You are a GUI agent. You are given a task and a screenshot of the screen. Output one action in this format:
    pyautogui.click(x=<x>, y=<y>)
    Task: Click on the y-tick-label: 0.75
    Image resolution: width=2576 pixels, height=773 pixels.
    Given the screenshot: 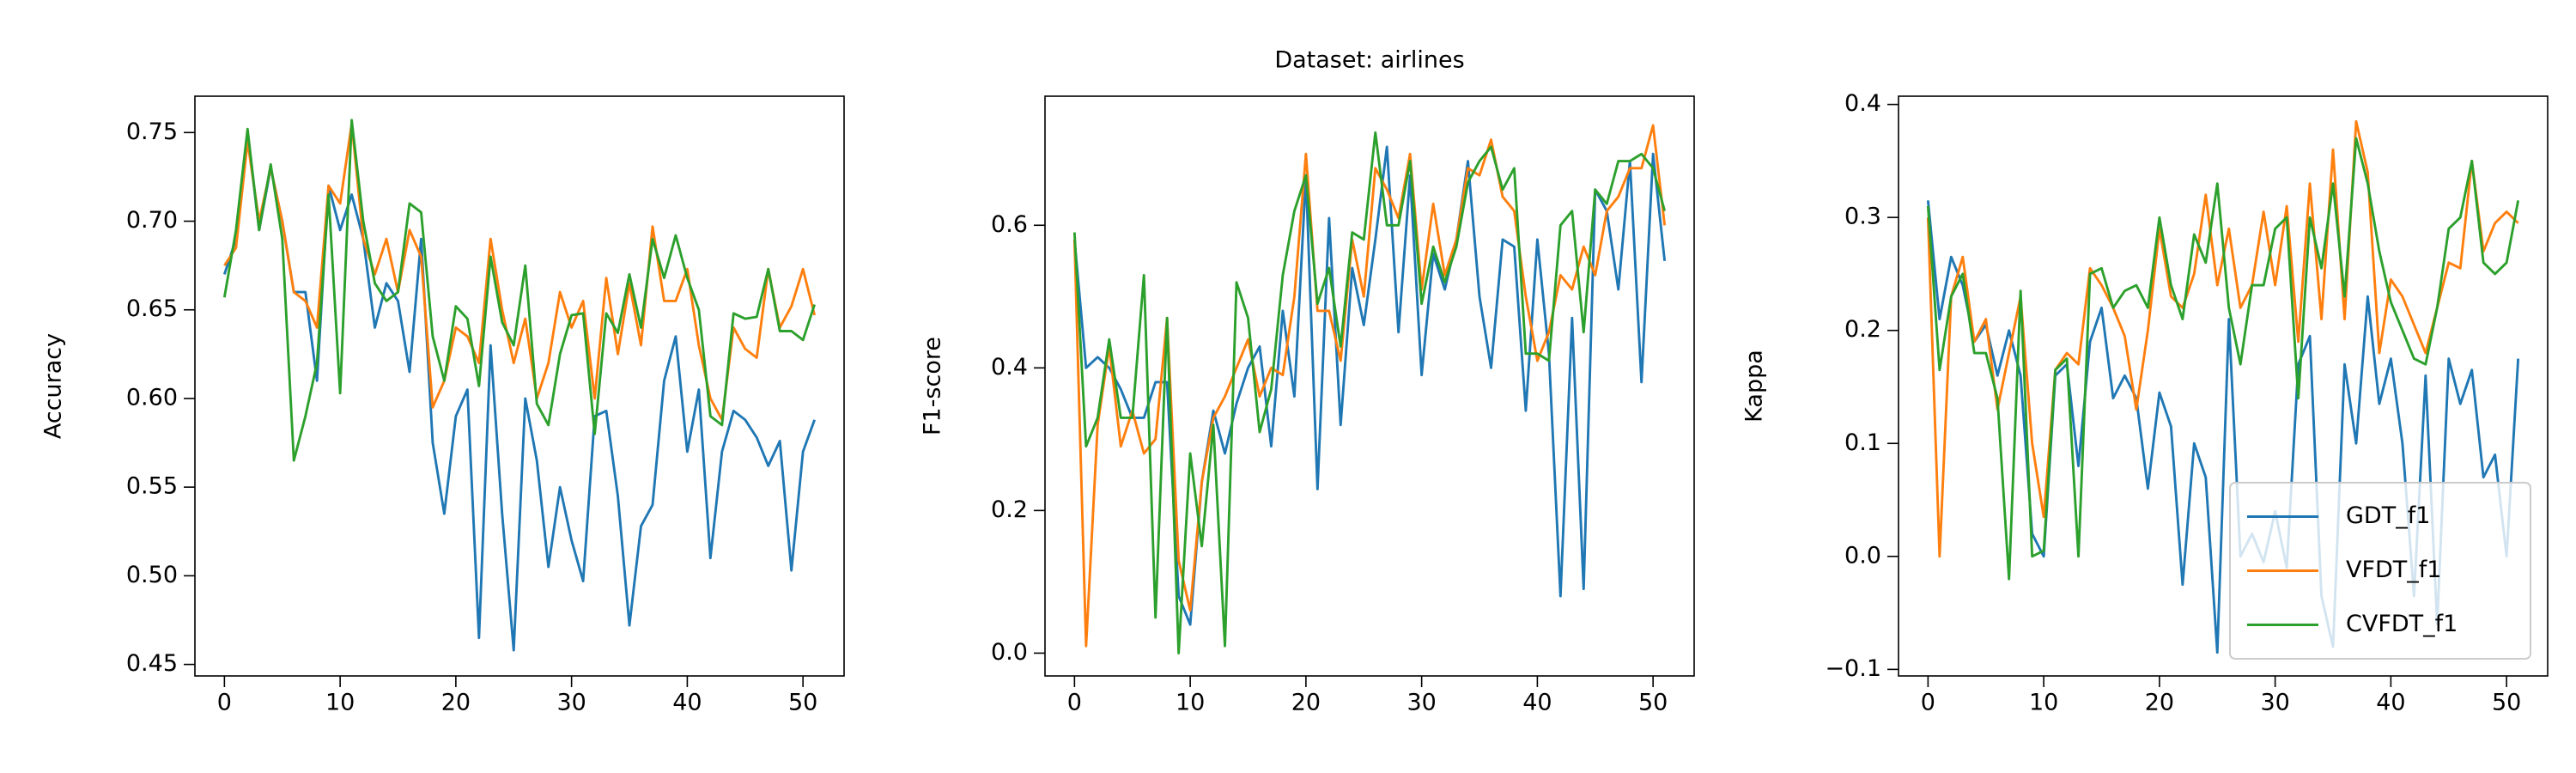 What is the action you would take?
    pyautogui.click(x=152, y=132)
    